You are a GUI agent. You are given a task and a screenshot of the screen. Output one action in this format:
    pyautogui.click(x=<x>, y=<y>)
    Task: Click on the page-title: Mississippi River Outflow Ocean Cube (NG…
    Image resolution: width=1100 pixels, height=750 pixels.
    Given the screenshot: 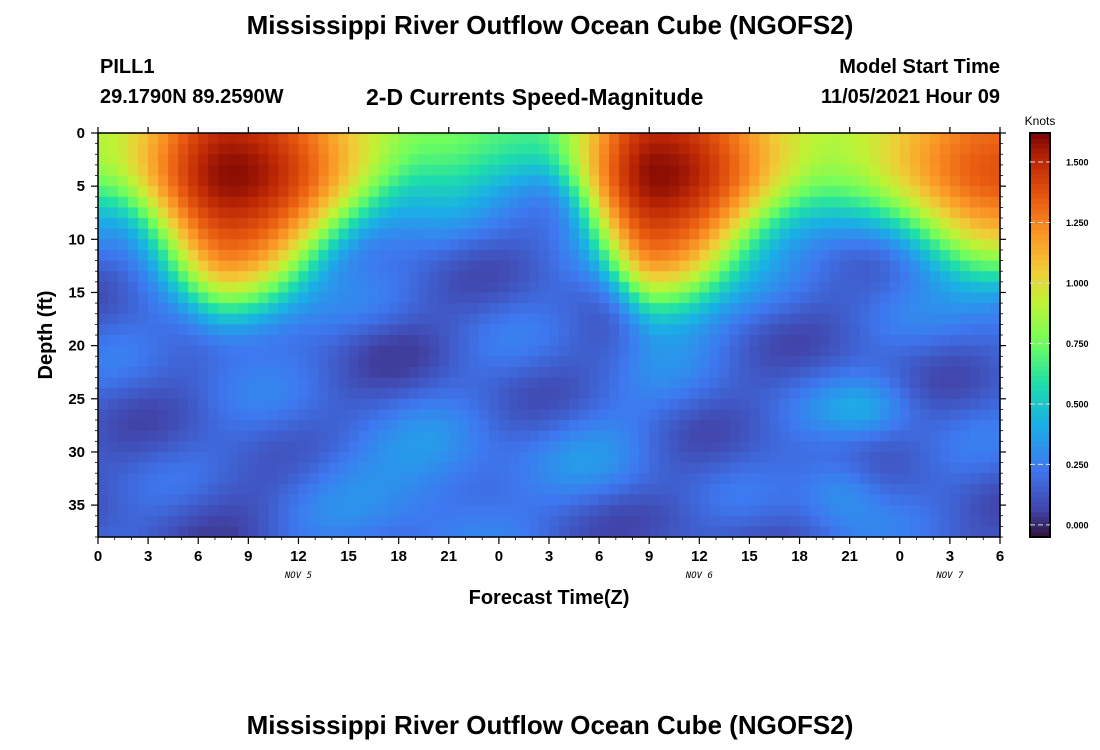 What is the action you would take?
    pyautogui.click(x=550, y=25)
    